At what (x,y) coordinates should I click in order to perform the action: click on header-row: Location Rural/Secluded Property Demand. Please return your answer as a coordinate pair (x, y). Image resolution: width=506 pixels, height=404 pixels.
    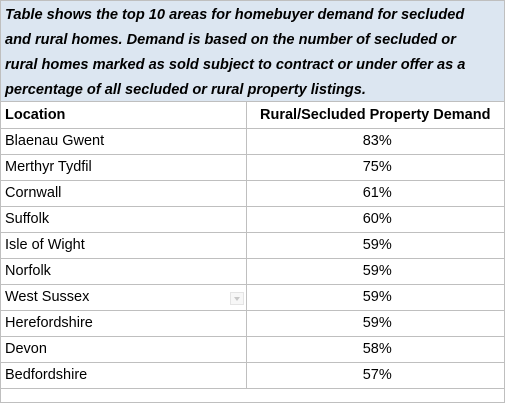
    Looking at the image, I should click on (252, 115).